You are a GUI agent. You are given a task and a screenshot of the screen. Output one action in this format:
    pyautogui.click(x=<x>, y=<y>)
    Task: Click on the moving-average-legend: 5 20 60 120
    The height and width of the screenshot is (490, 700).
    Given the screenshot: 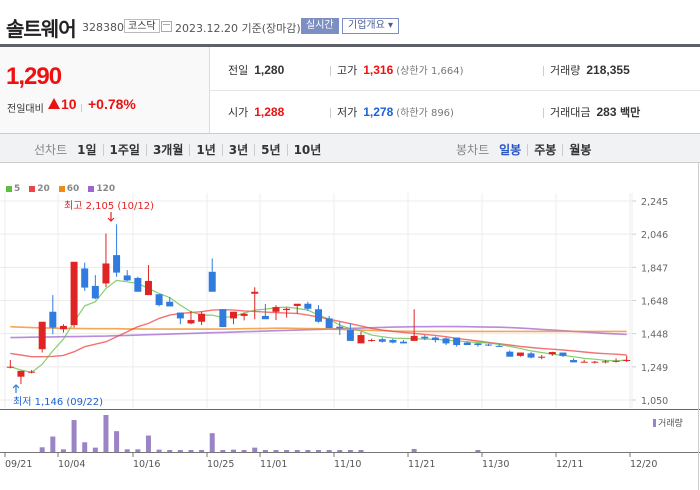 What is the action you would take?
    pyautogui.click(x=65, y=189)
    